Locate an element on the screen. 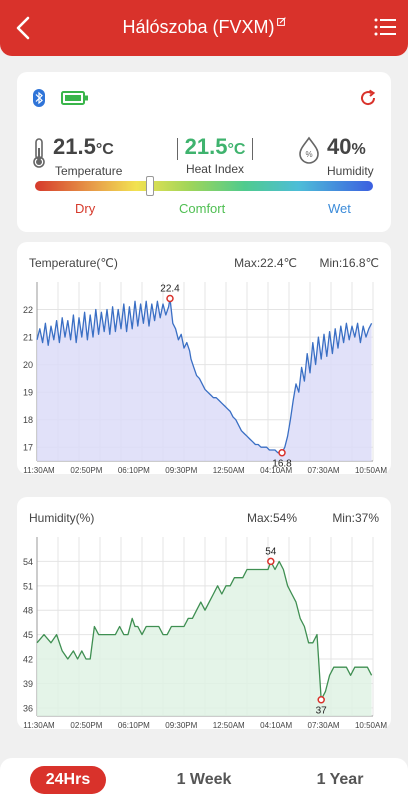  heat-index-label: Heat Index is located at coordinates (215, 169).